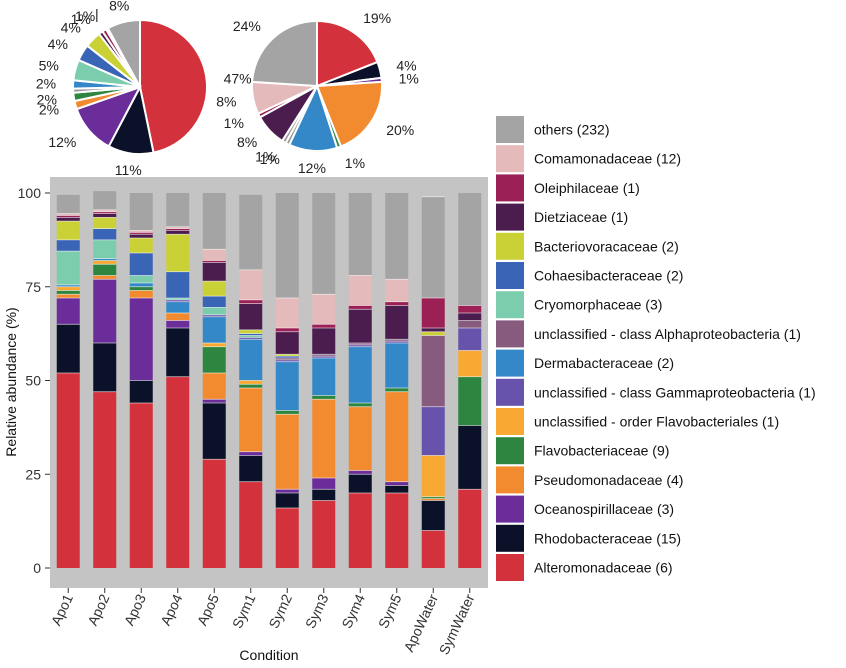 The image size is (846, 668). I want to click on bar-segment-apowater-others, so click(433, 247).